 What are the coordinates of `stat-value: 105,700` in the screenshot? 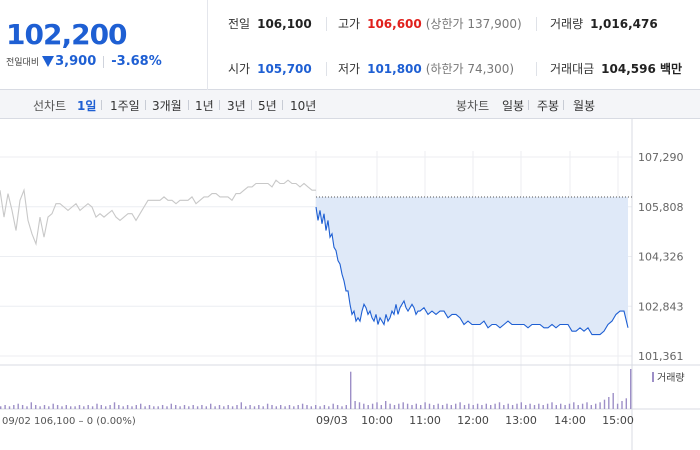 It's located at (284, 68).